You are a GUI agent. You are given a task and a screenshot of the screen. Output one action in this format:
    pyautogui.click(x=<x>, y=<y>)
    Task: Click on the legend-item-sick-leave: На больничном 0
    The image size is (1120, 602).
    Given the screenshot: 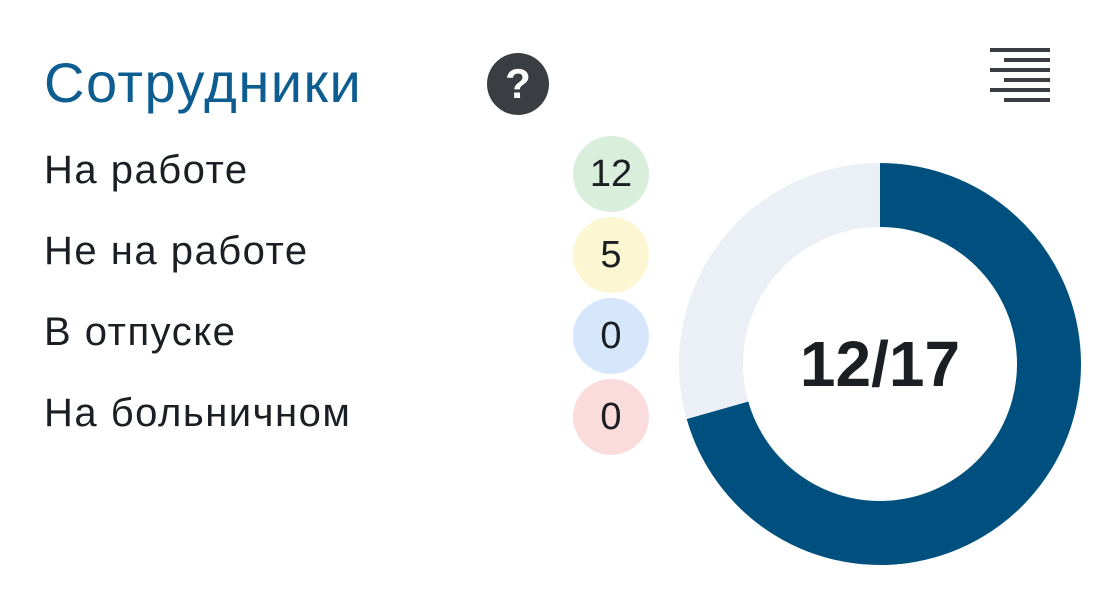 What is the action you would take?
    pyautogui.click(x=349, y=414)
    